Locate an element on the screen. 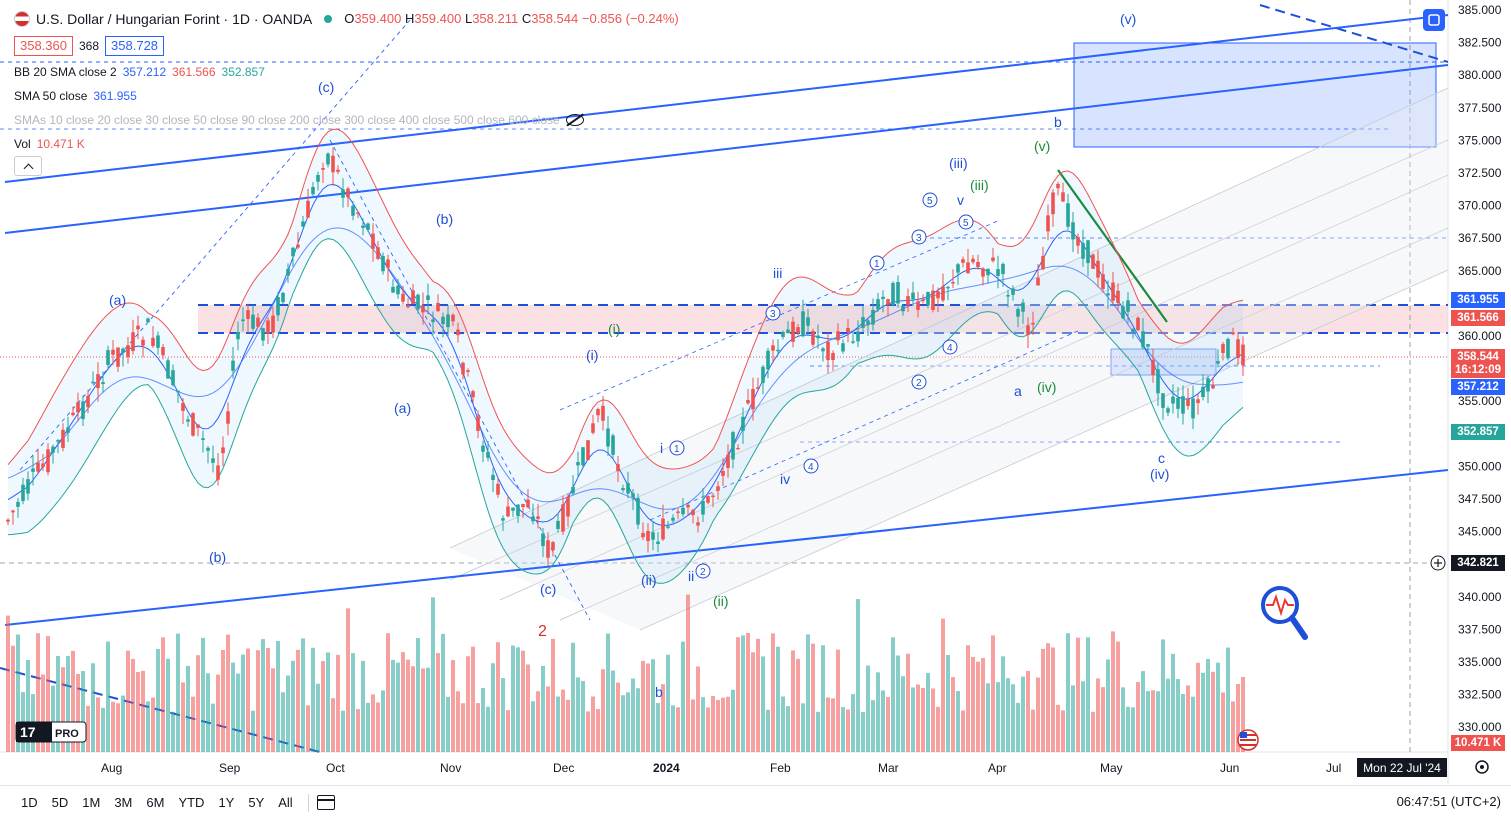 The height and width of the screenshot is (819, 1511). wave-label: i is located at coordinates (661, 448).